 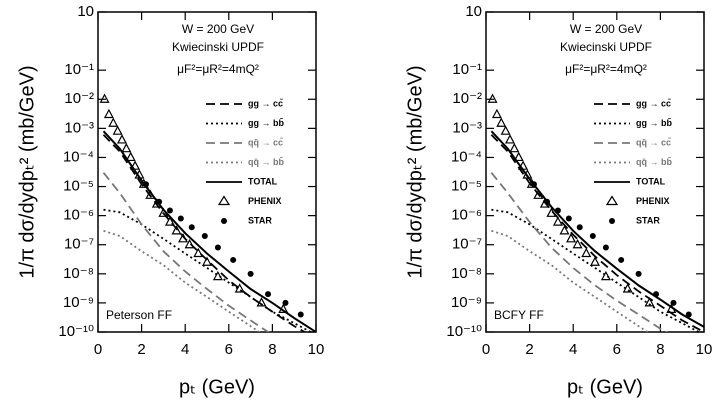 What do you see at coordinates (217, 387) in the screenshot?
I see `x-axis-label: pₜ (GeV)` at bounding box center [217, 387].